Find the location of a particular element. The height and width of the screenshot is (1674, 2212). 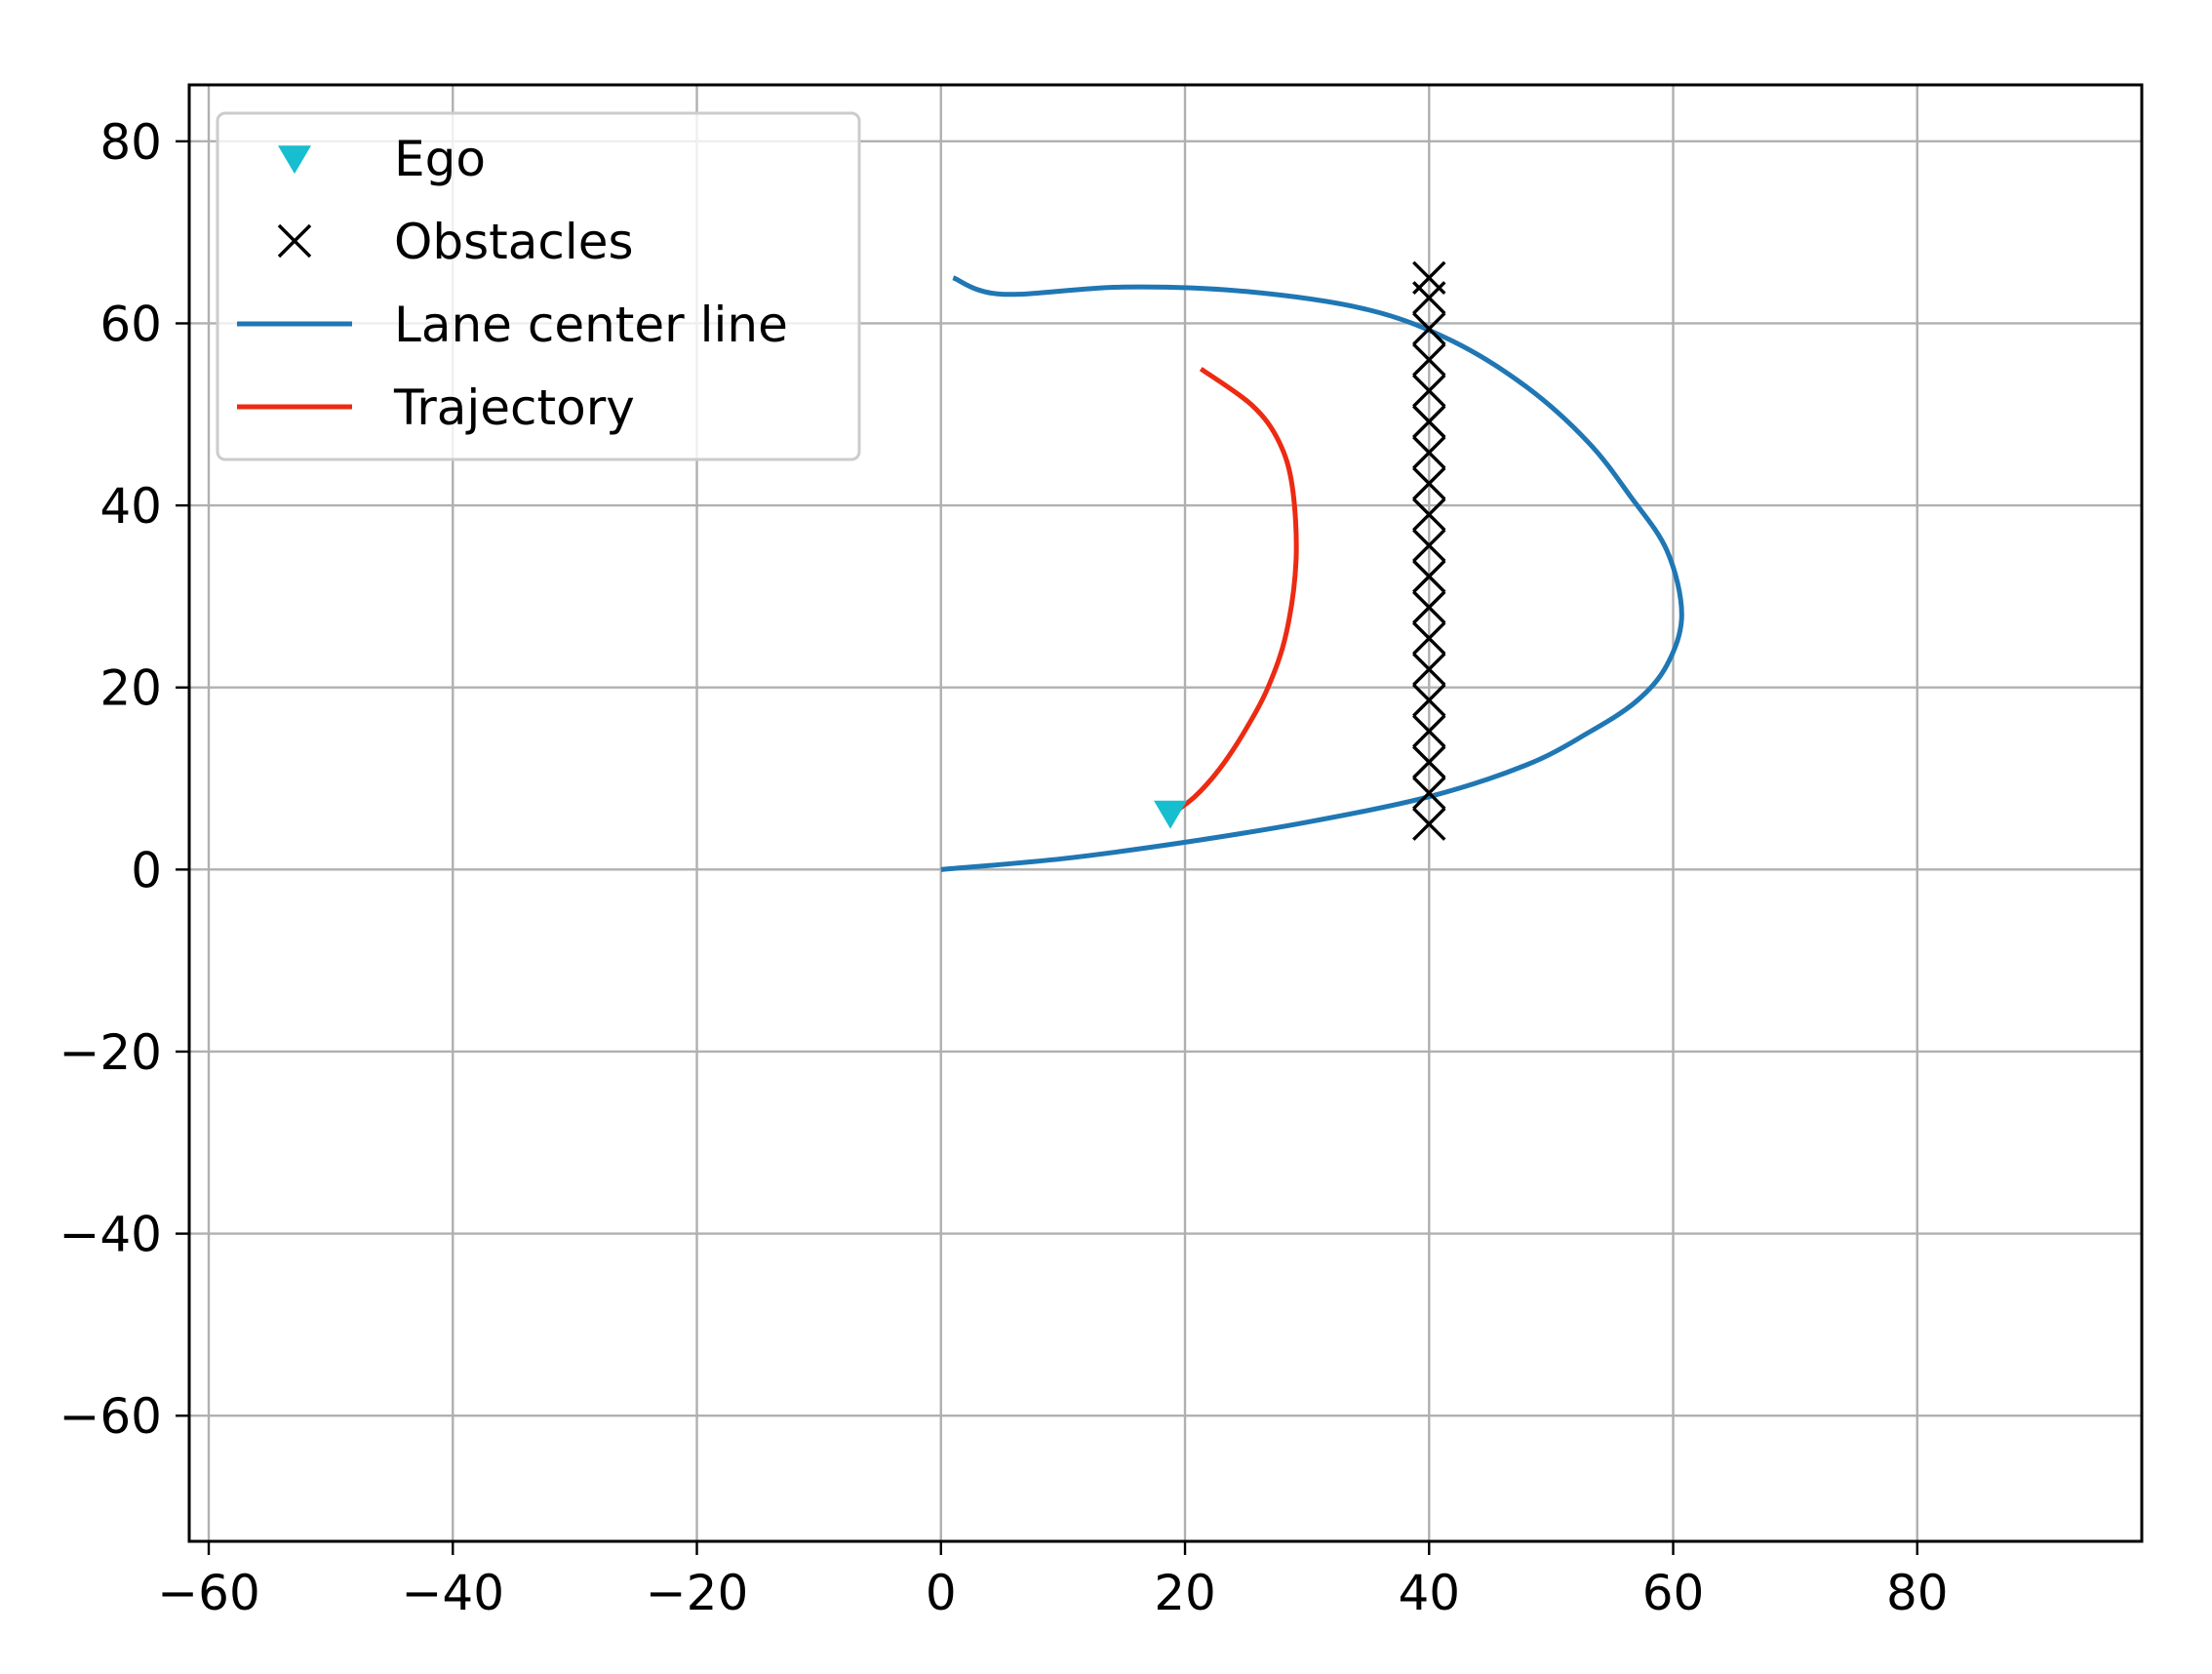

series-trajectory is located at coordinates (1233, 592).